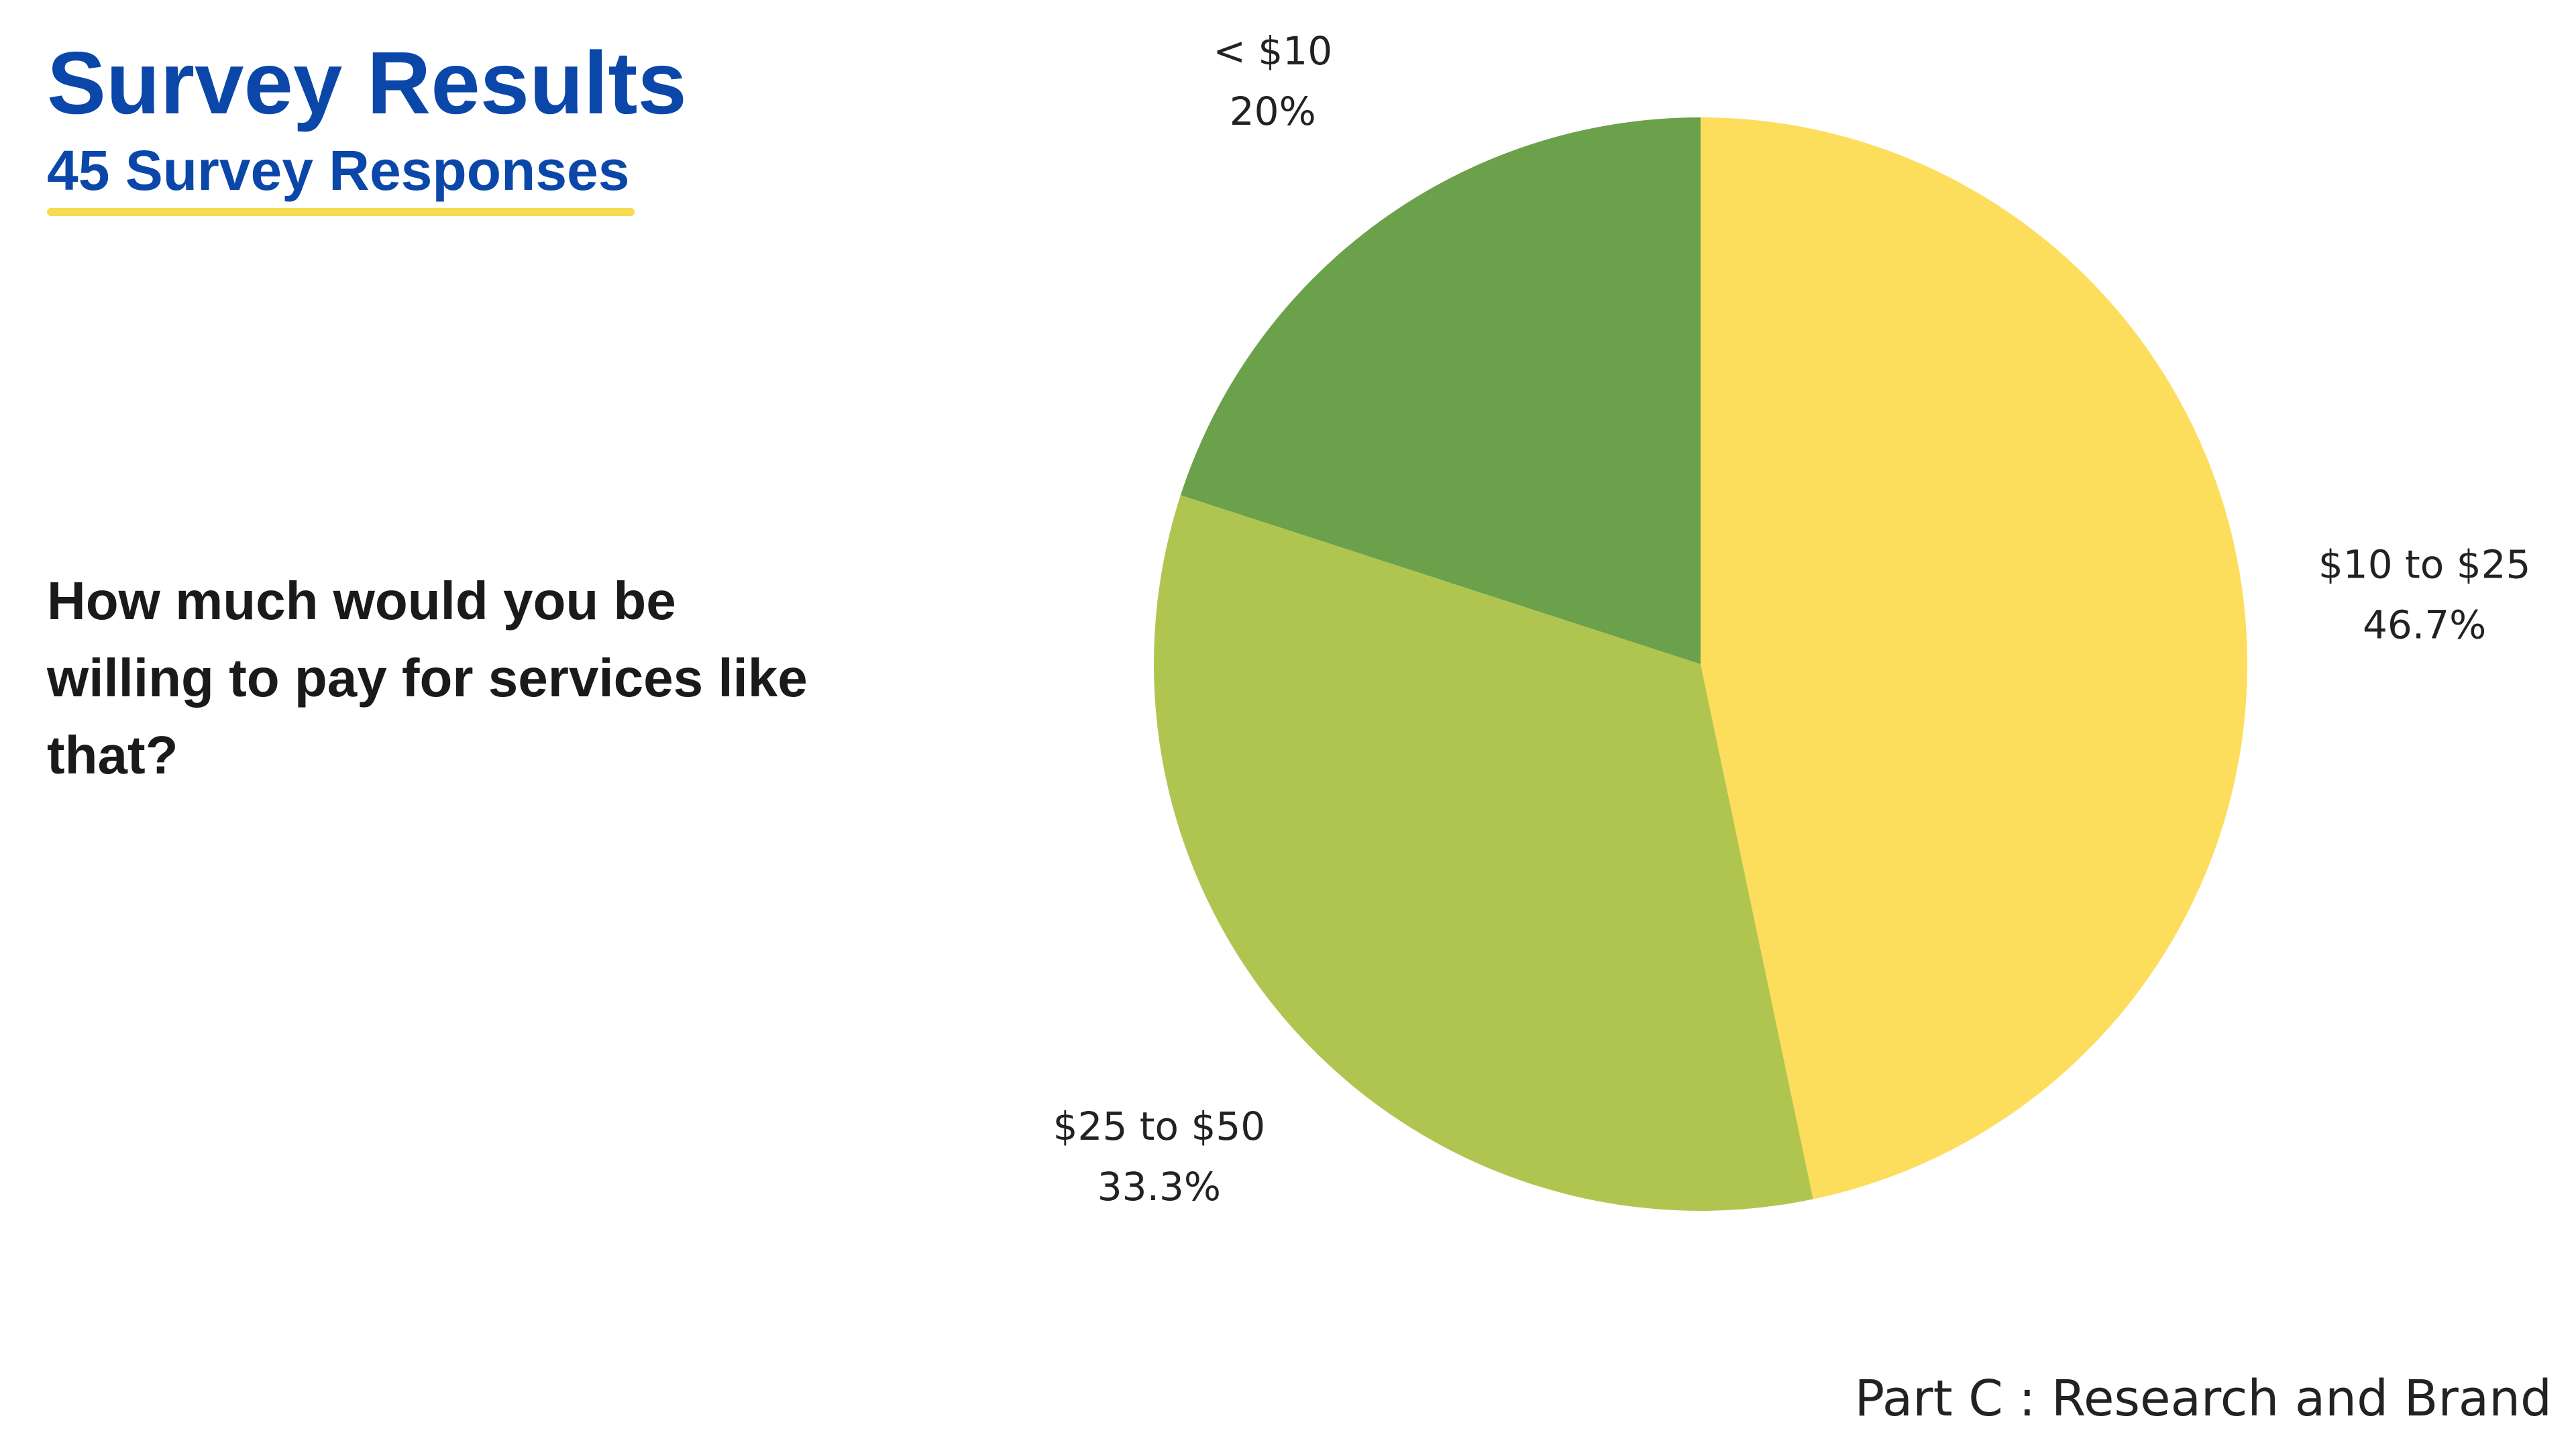  What do you see at coordinates (2424, 625) in the screenshot?
I see `slice-percent-0: 46.7%` at bounding box center [2424, 625].